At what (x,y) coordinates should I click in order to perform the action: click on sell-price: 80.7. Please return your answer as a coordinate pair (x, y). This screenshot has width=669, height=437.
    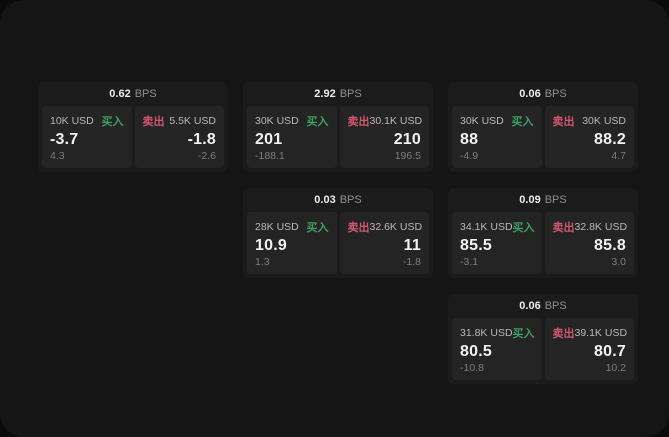
    Looking at the image, I should click on (610, 351).